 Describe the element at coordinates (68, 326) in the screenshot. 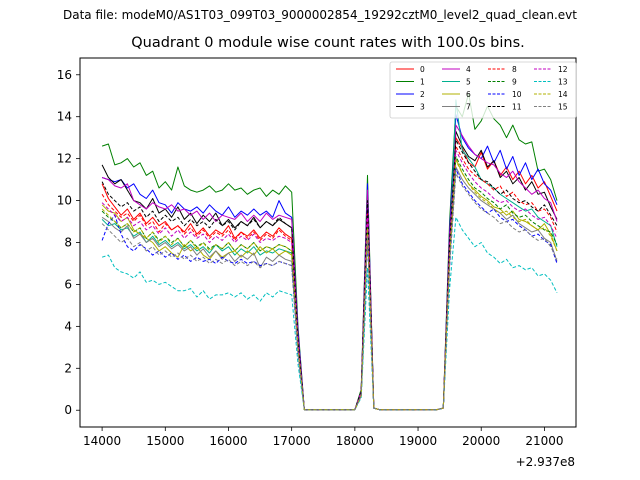

I see `y-tick-label: 4` at that location.